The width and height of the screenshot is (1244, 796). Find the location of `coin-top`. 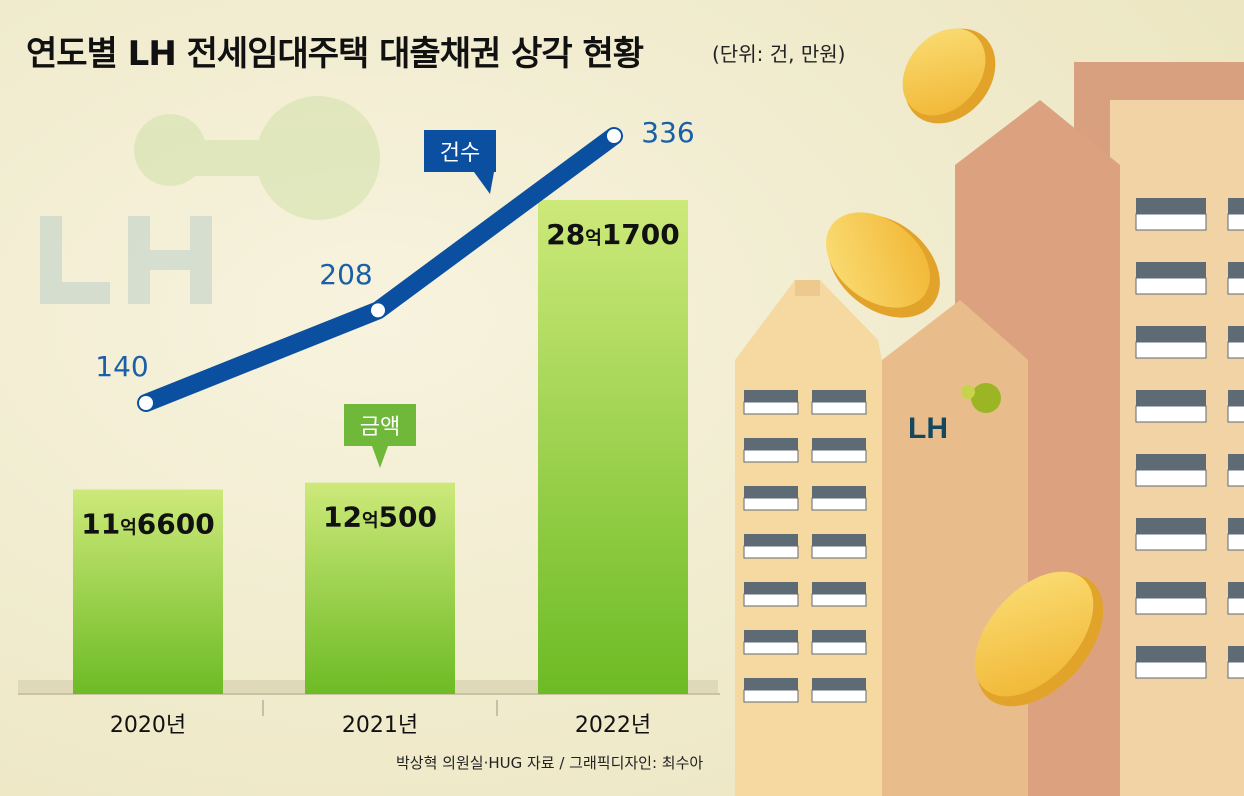

coin-top is located at coordinates (949, 76).